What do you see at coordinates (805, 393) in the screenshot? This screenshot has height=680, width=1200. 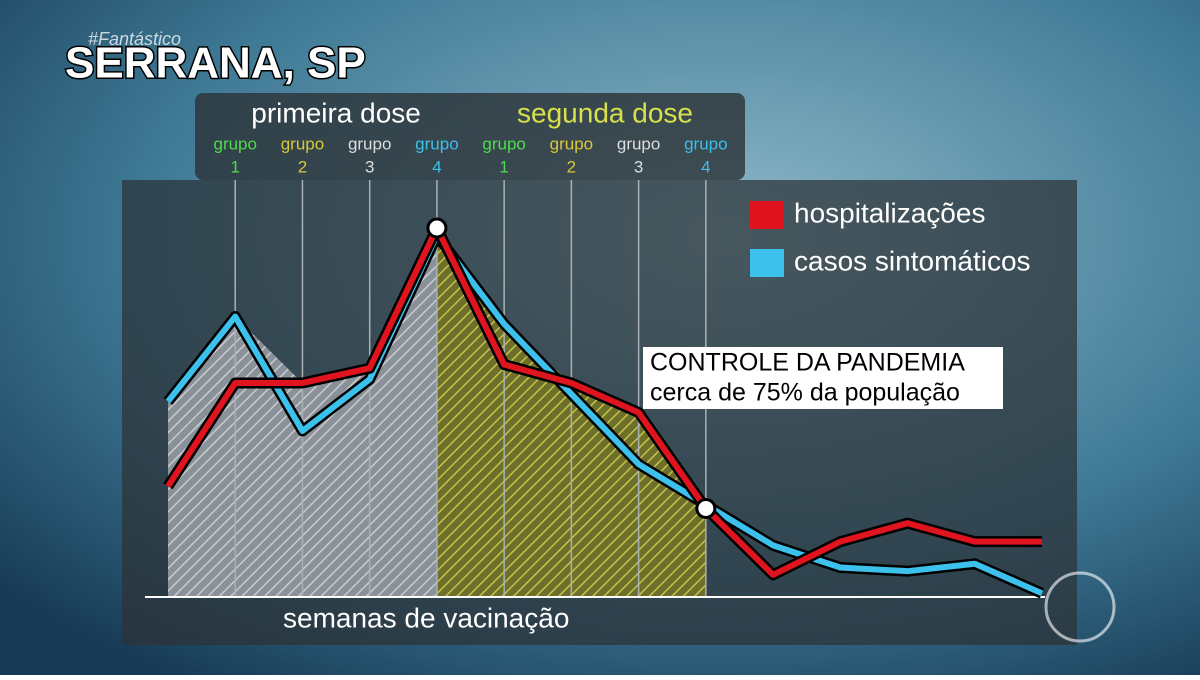 I see `annotation-text: cerca de 75% da população` at bounding box center [805, 393].